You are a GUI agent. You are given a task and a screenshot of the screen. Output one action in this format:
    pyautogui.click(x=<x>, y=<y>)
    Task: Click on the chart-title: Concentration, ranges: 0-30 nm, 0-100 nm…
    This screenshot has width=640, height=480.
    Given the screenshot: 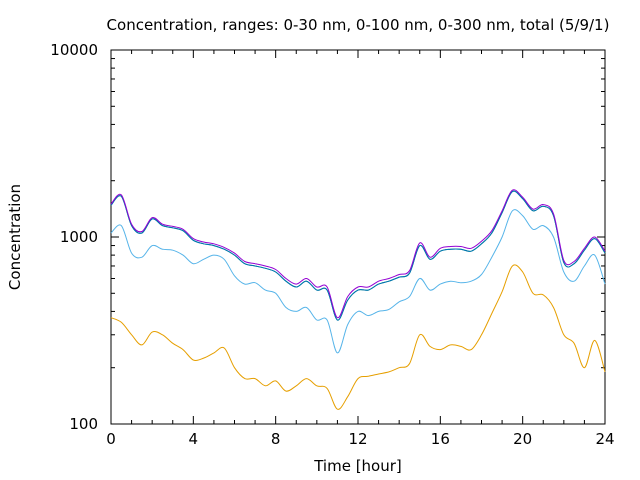 What is the action you would take?
    pyautogui.click(x=358, y=25)
    